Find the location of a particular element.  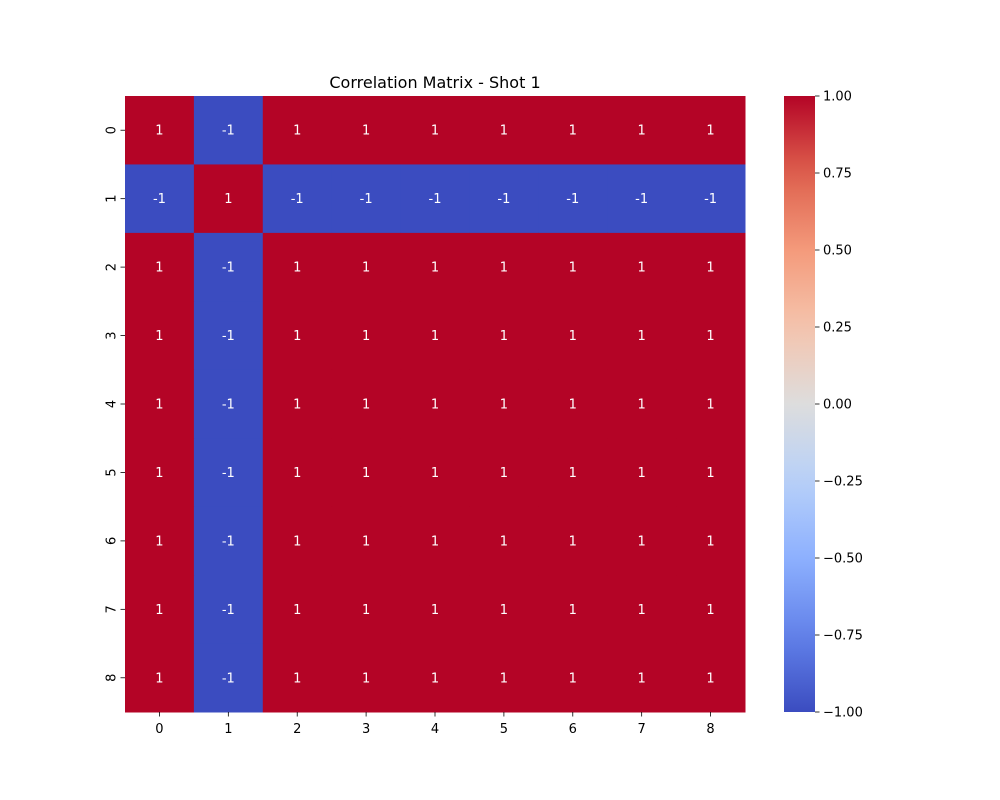

colorbar-tick-label: −0.25 is located at coordinates (843, 482).